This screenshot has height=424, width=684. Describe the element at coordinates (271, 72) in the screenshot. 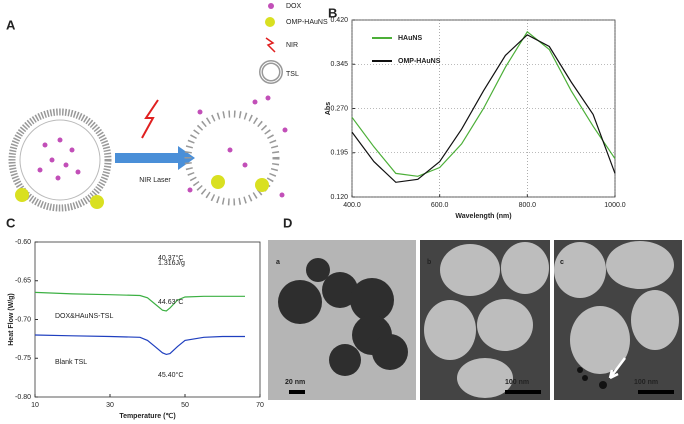

I see `tsl-icon` at that location.